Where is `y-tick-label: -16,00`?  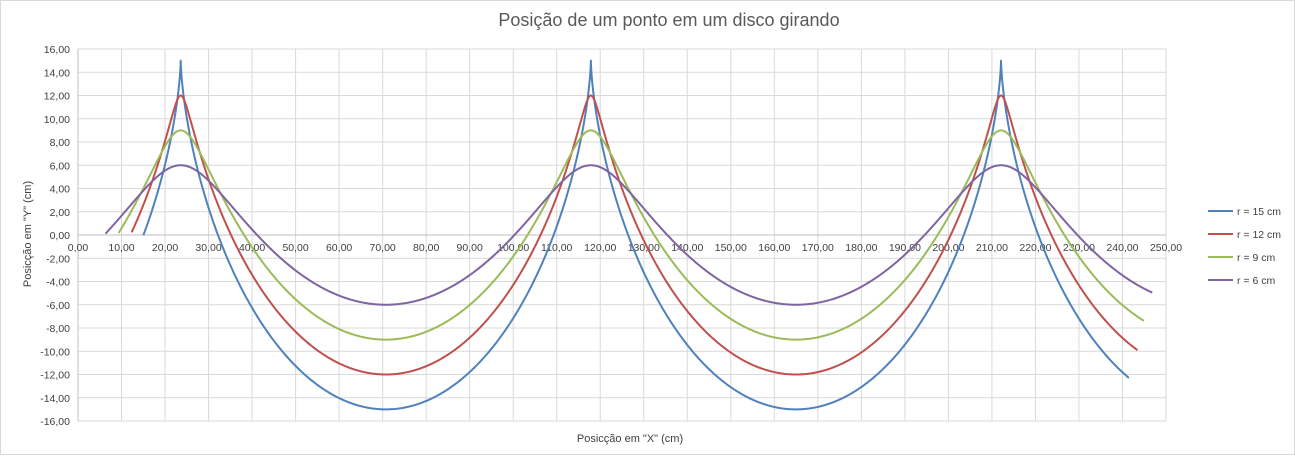 y-tick-label: -16,00 is located at coordinates (55, 422).